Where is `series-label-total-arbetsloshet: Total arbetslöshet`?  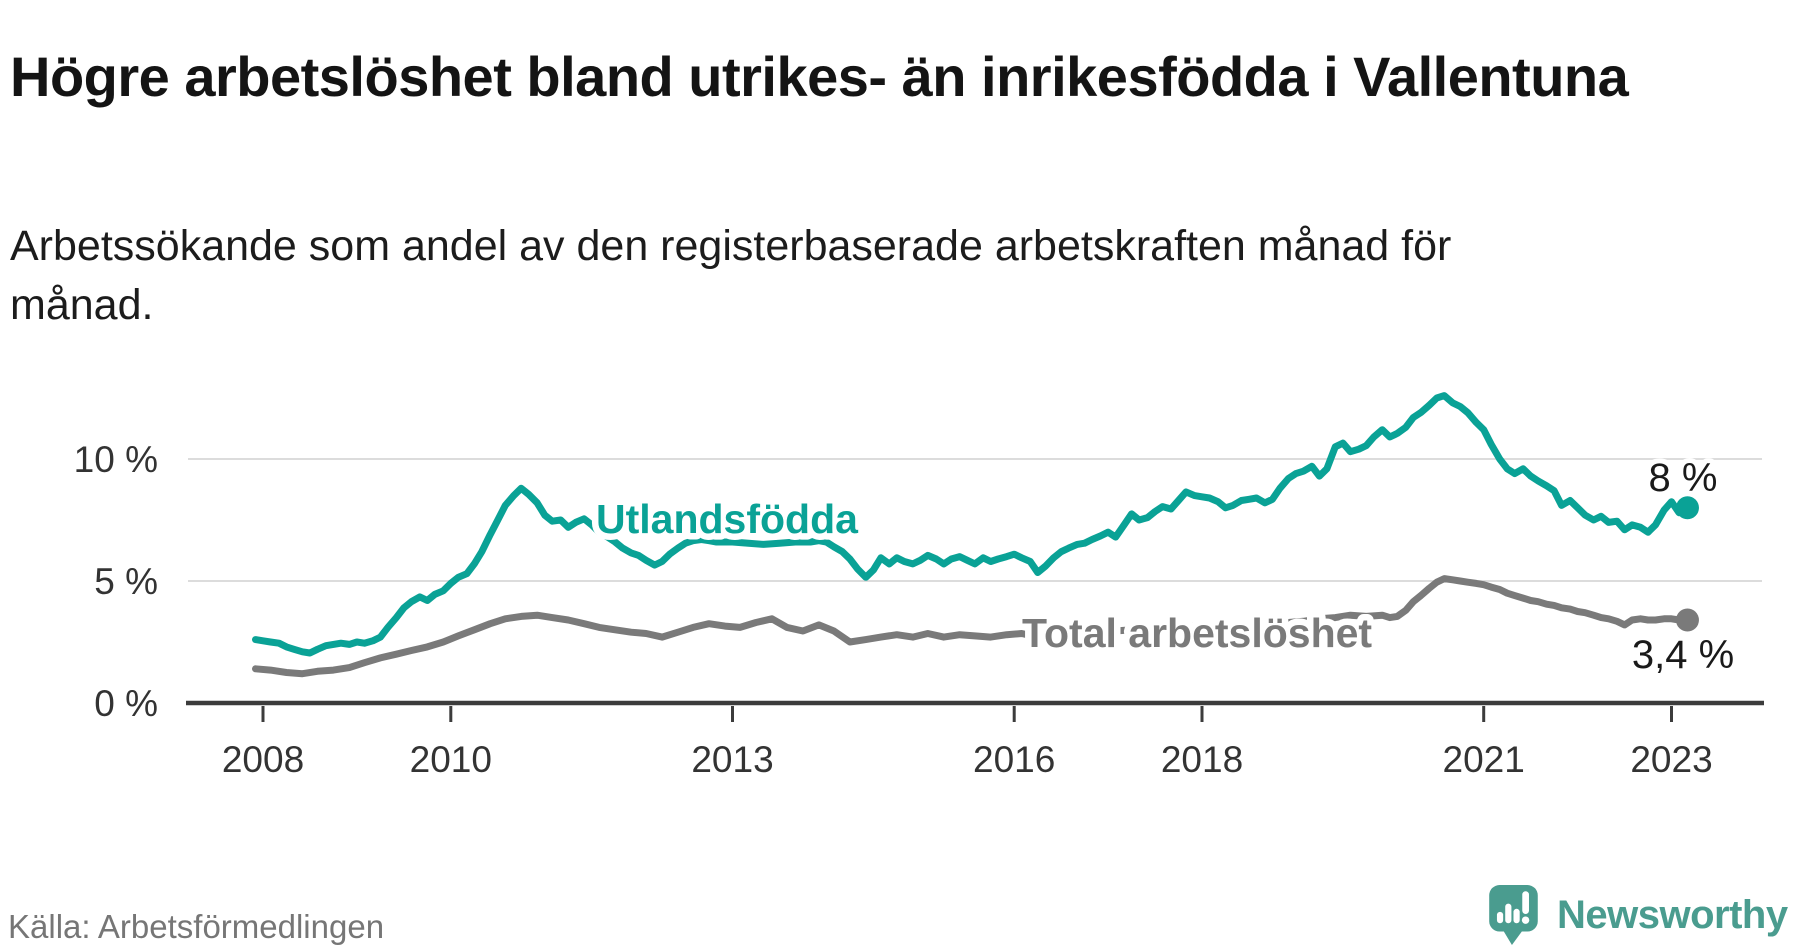 series-label-total-arbetsloshet: Total arbetslöshet is located at coordinates (1197, 633).